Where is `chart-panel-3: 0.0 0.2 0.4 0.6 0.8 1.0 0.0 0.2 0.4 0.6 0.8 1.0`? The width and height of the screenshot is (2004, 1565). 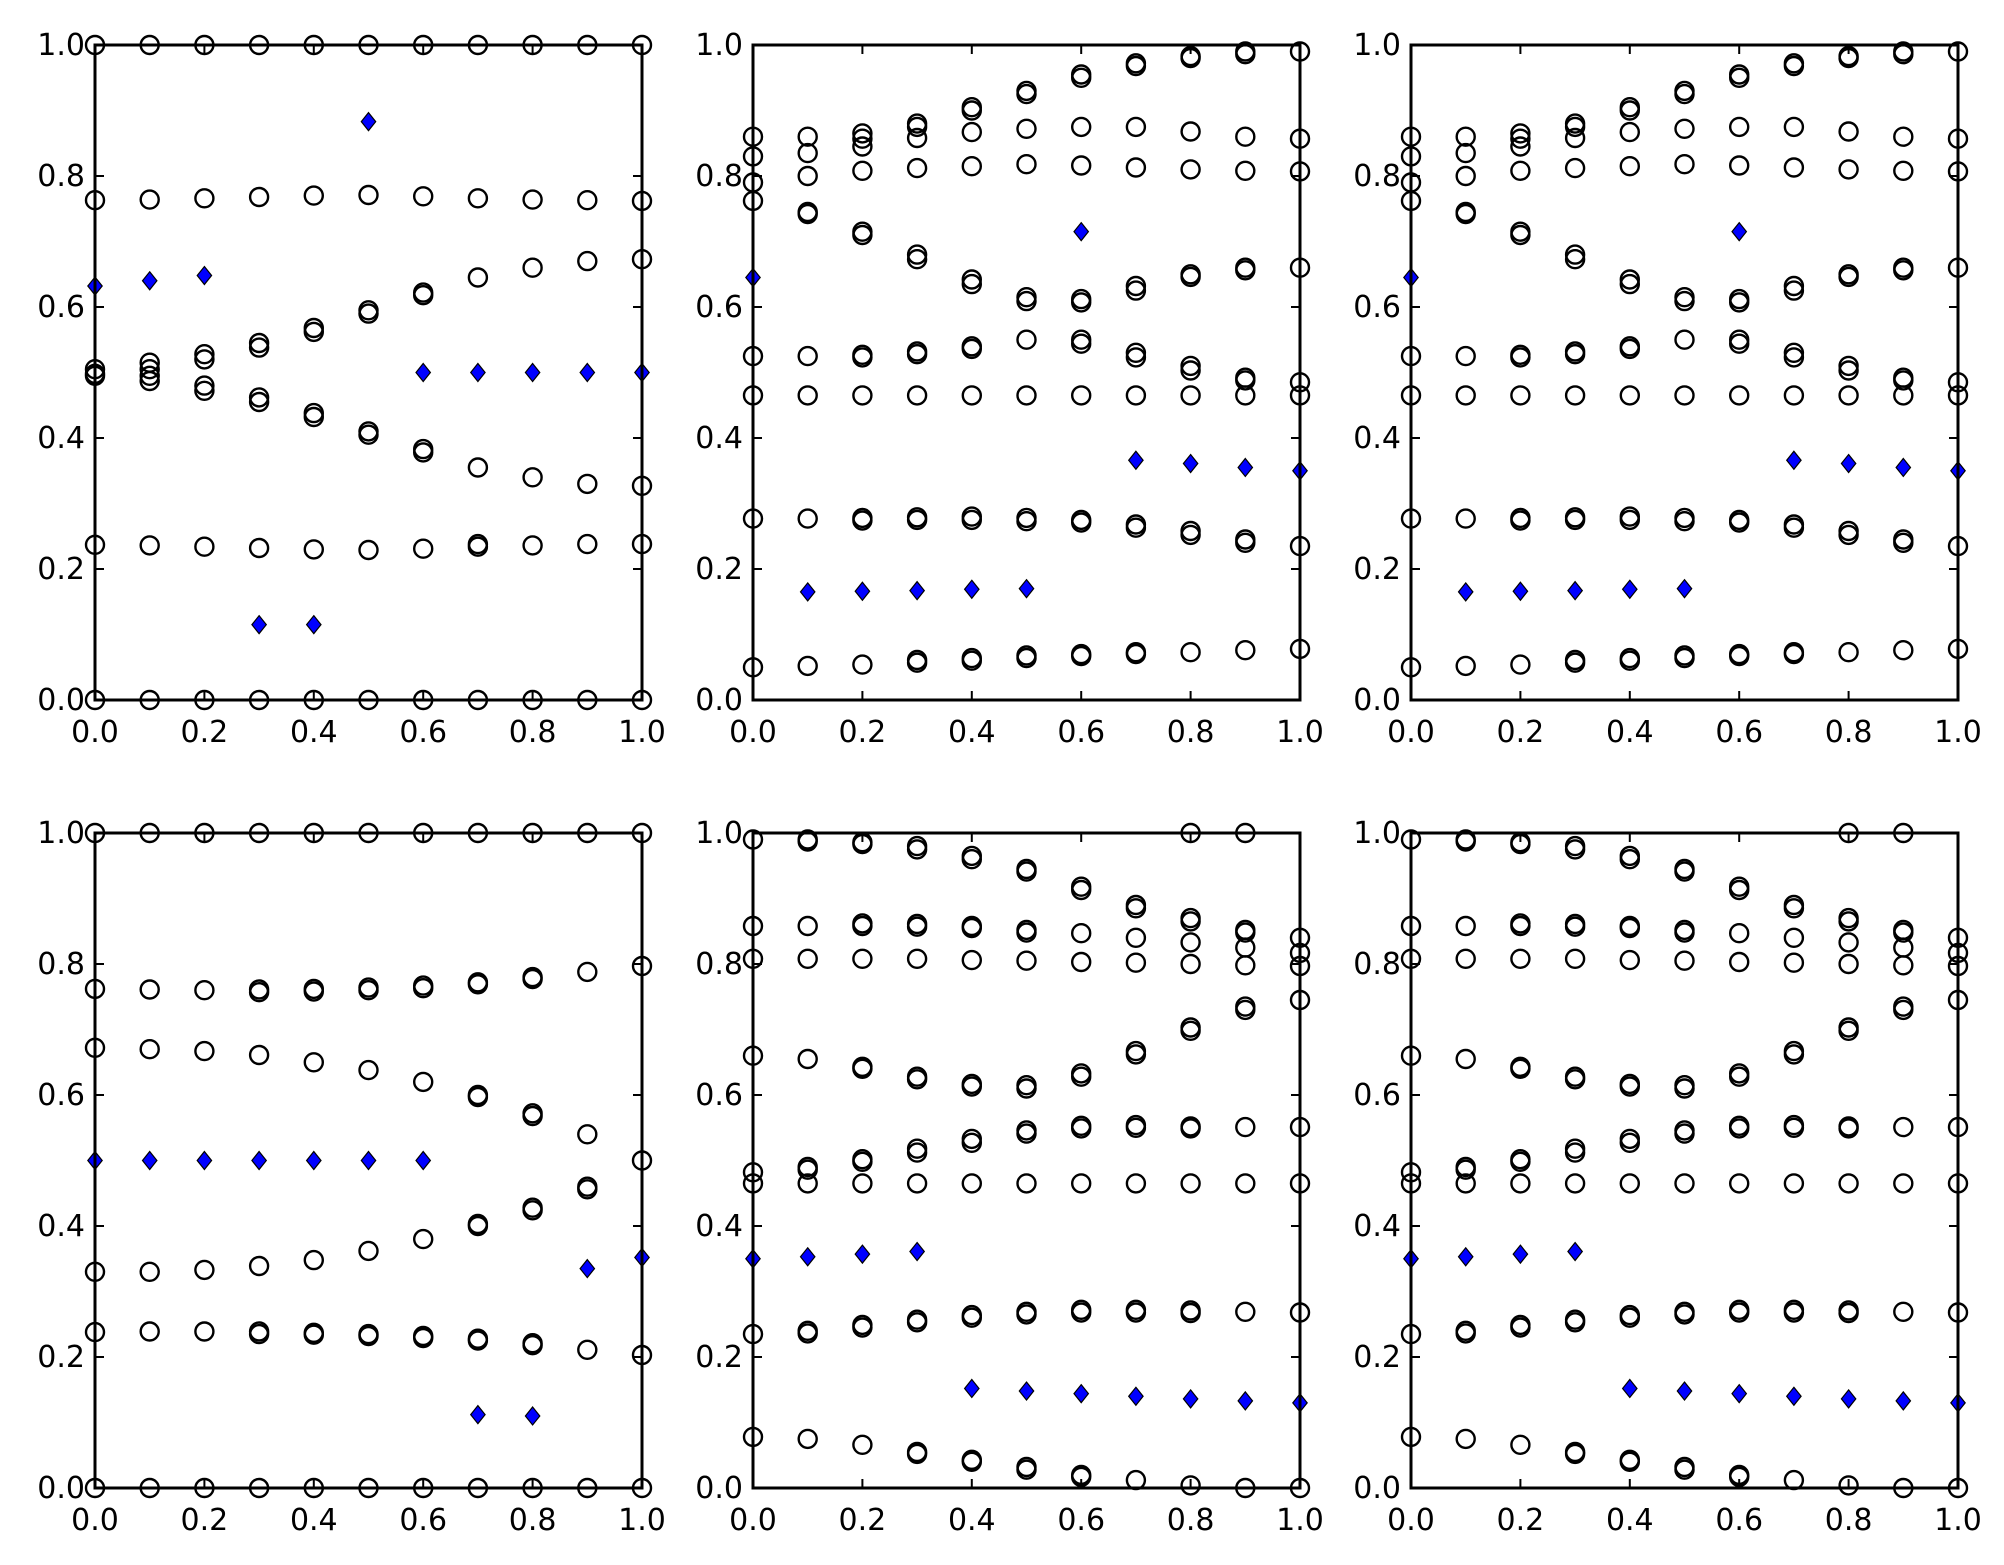 chart-panel-3: 0.0 0.2 0.4 0.6 0.8 1.0 0.0 0.2 0.4 0.6 0.8 1.0 is located at coordinates (1667, 389).